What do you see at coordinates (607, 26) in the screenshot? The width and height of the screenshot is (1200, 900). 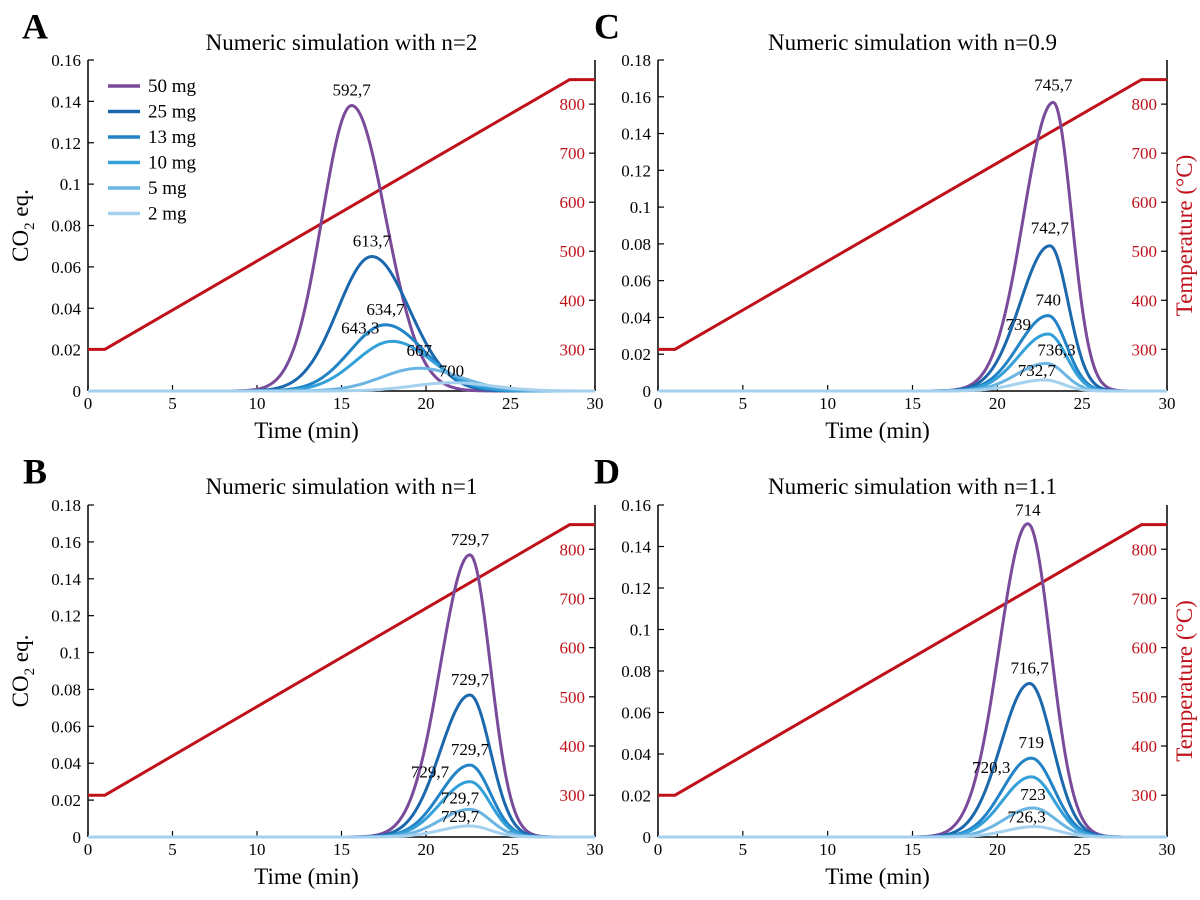 I see `panel-letter: C` at bounding box center [607, 26].